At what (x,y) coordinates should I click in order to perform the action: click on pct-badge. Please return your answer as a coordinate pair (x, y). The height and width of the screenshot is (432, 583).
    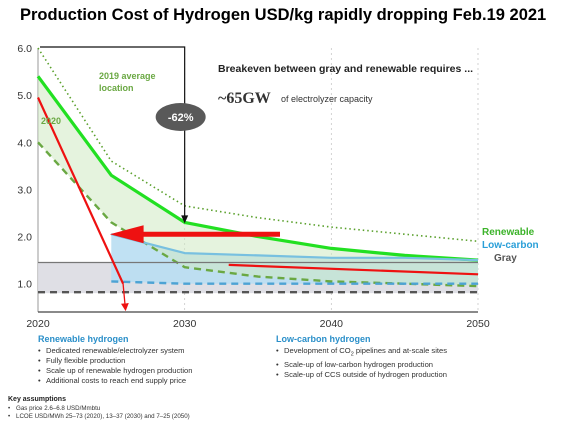
    Looking at the image, I should click on (180, 117).